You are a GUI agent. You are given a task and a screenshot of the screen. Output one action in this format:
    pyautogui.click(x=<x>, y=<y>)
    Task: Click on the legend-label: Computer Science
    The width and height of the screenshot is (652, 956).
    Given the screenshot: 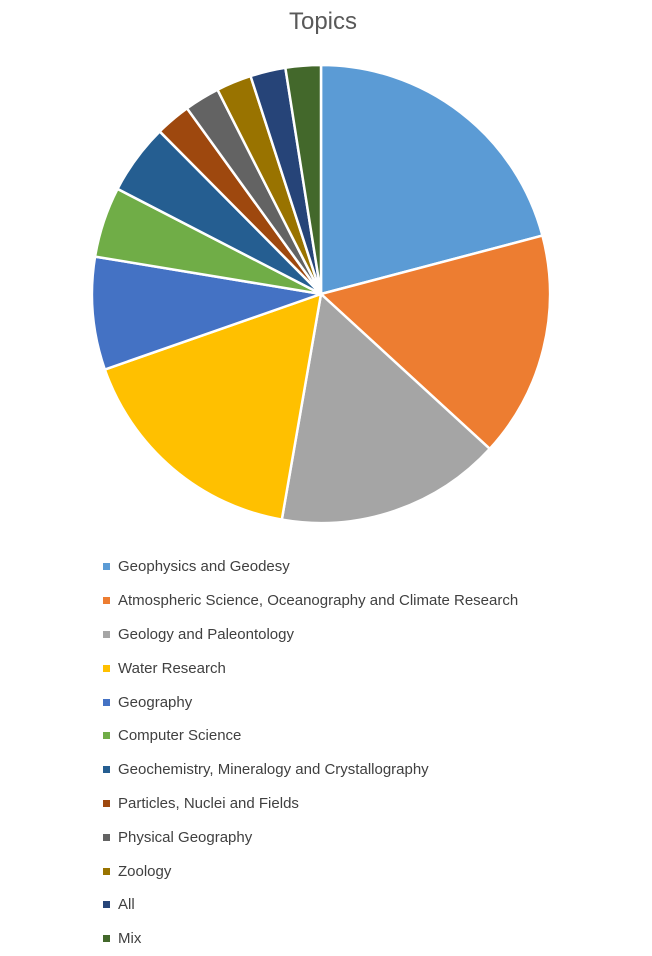 What is the action you would take?
    pyautogui.click(x=180, y=736)
    